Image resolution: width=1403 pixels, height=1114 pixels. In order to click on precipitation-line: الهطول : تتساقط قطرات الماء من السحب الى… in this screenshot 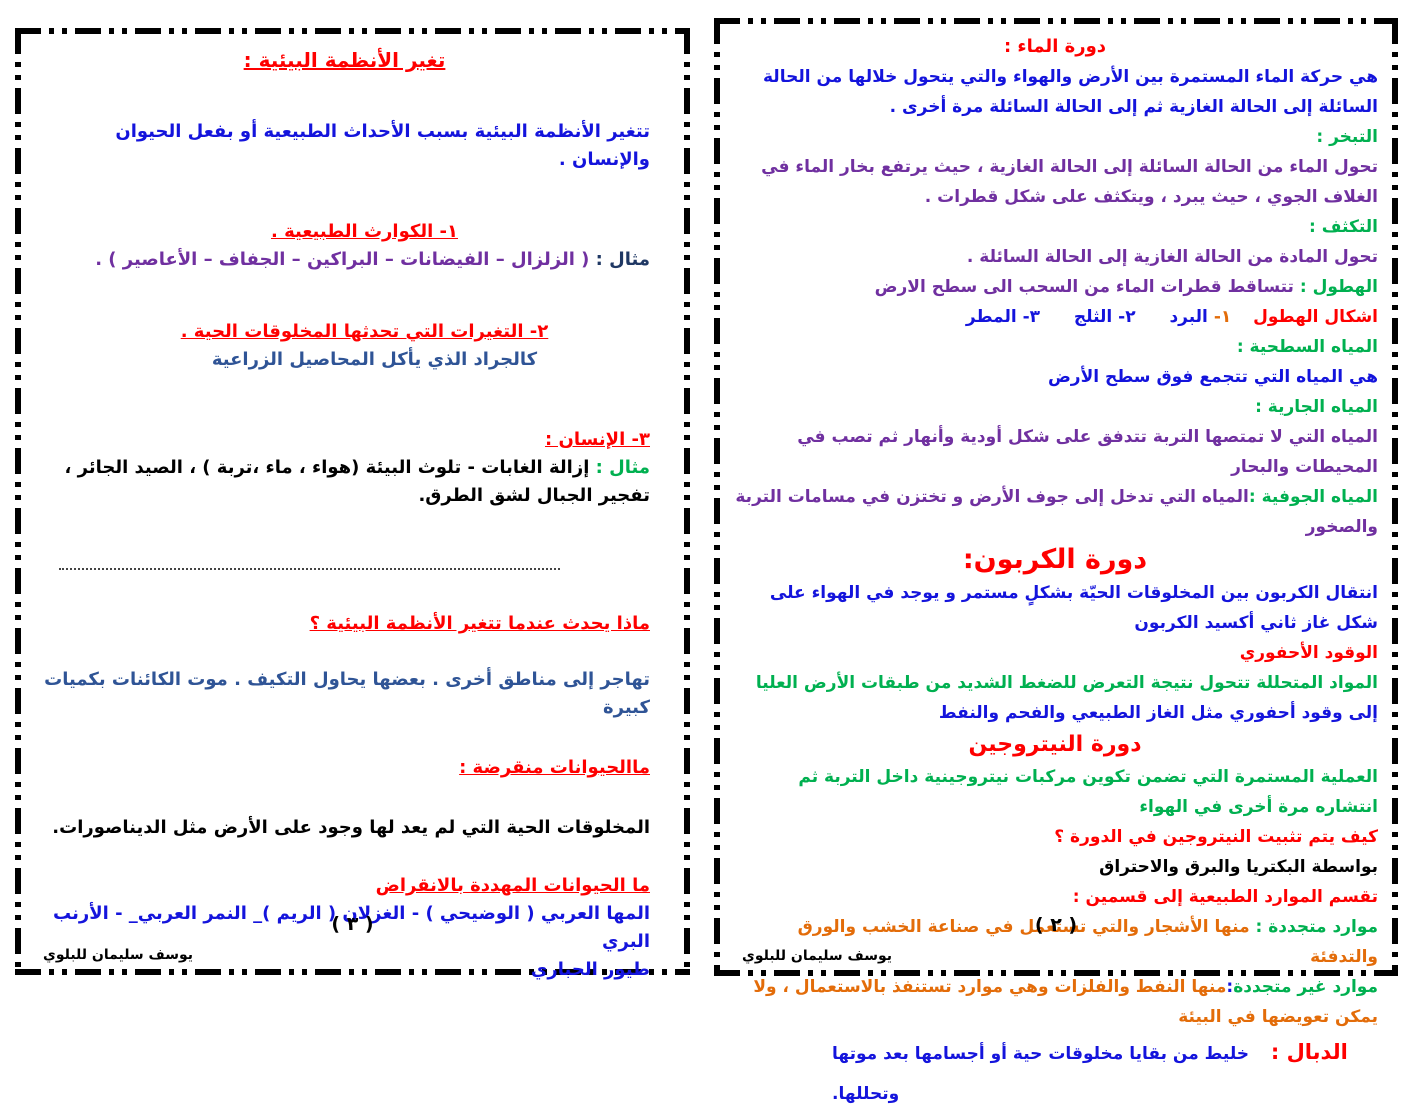, I will do `click(1055, 287)`.